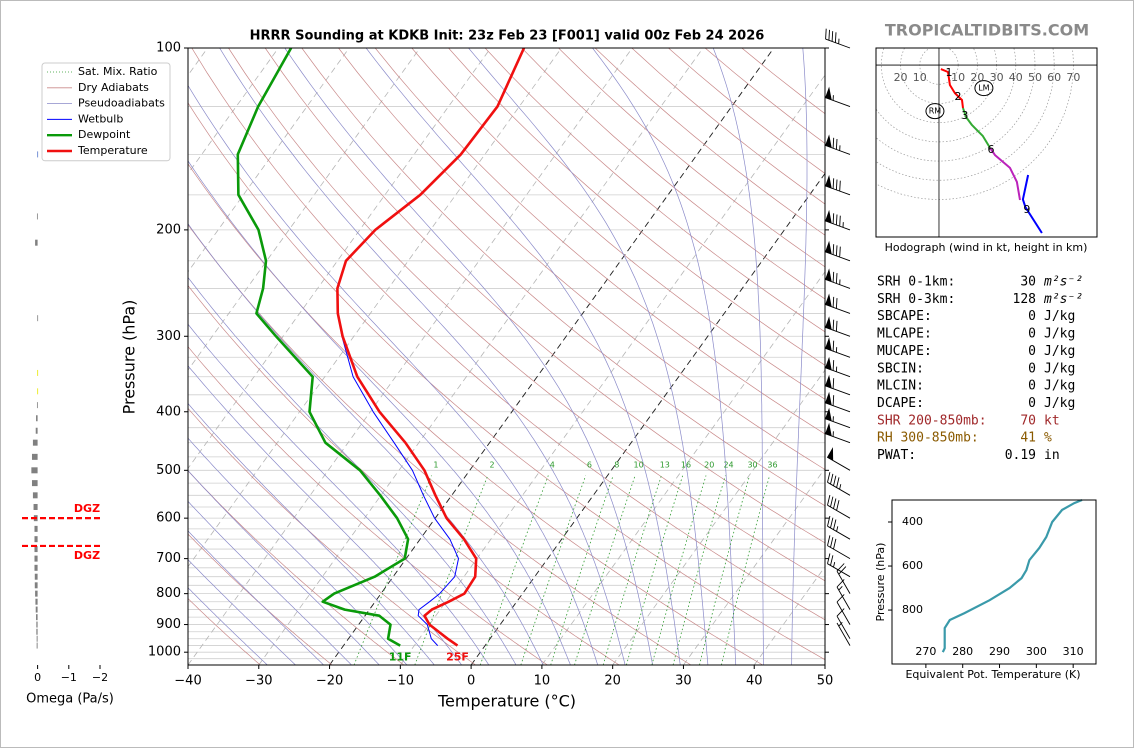 This screenshot has width=1134, height=748. Describe the element at coordinates (612, 681) in the screenshot. I see `x-tick-label: 20` at that location.